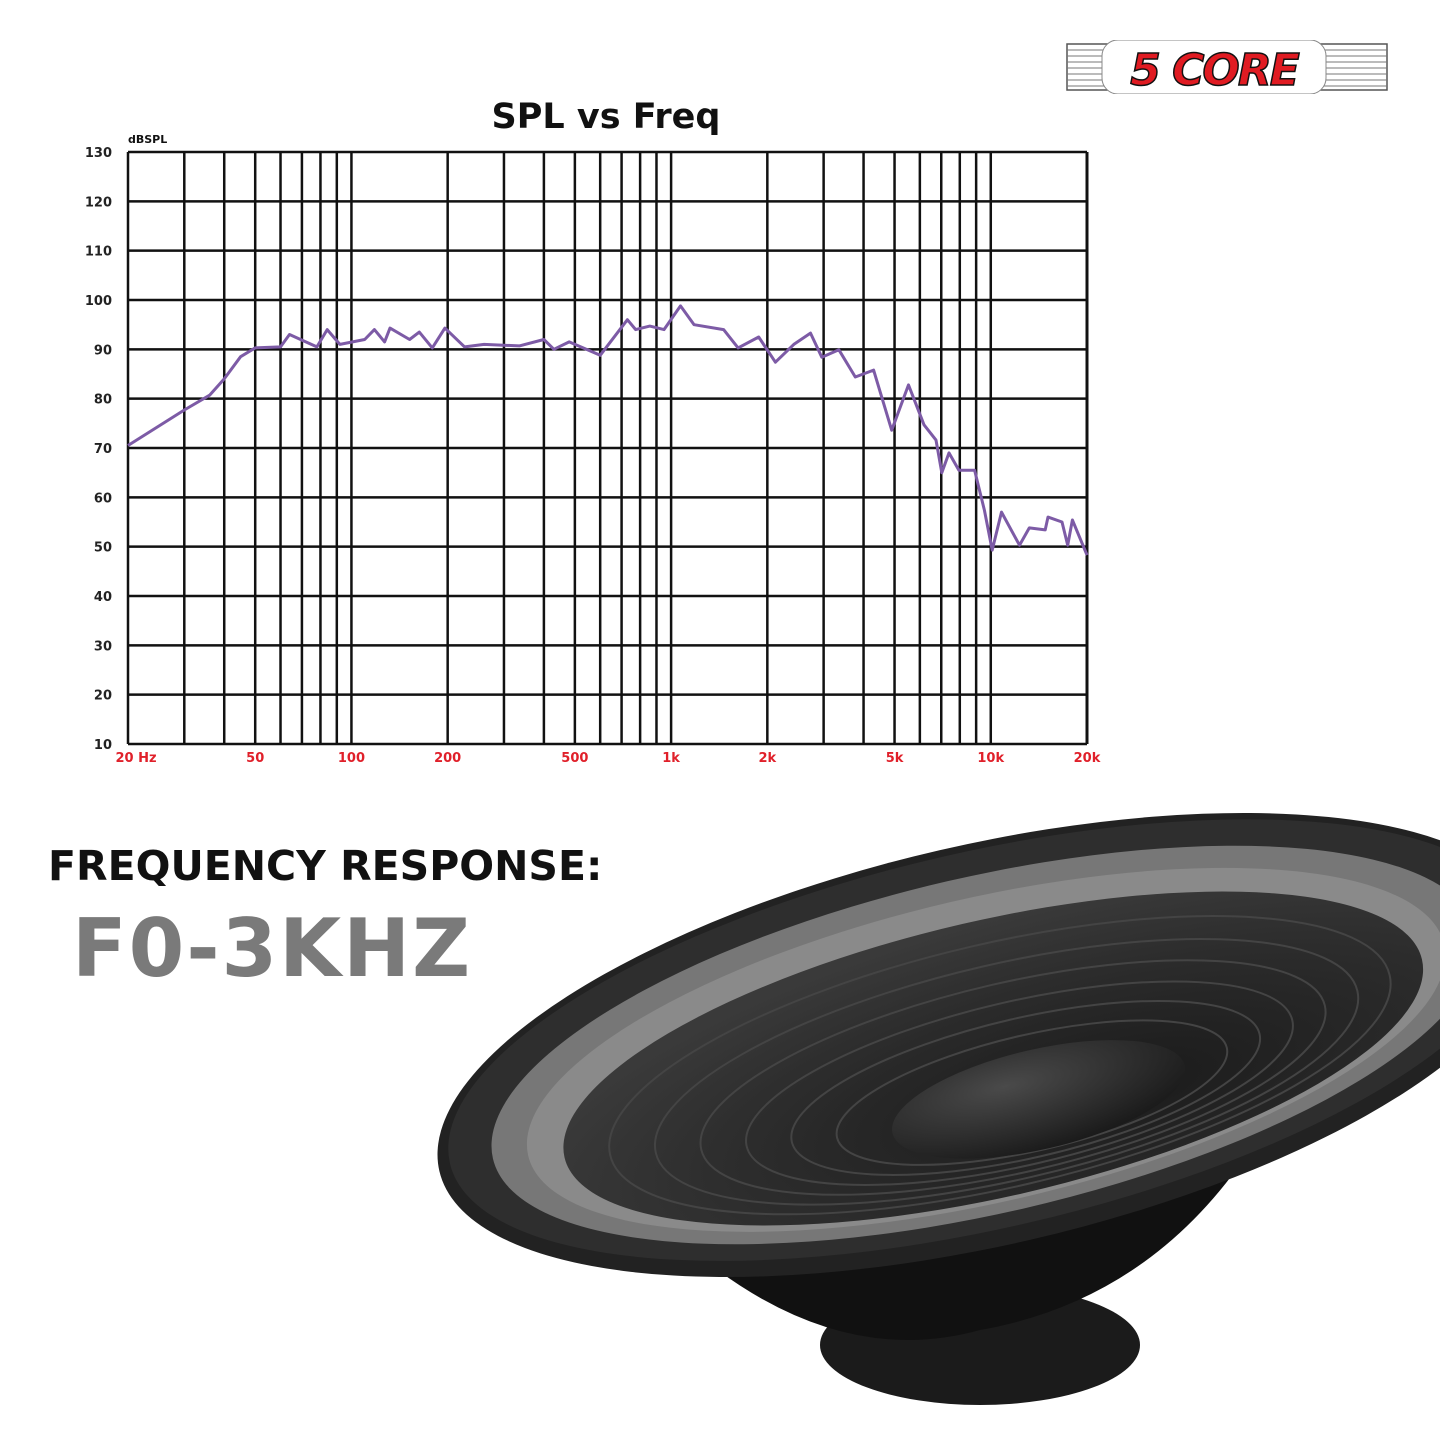 The image size is (1440, 1440). Describe the element at coordinates (990, 758) in the screenshot. I see `x-tick-label: 10k` at that location.